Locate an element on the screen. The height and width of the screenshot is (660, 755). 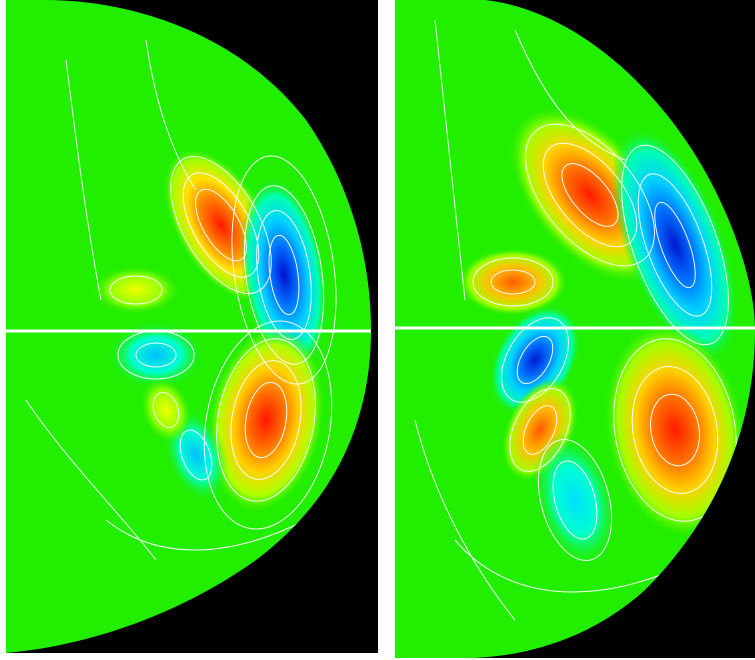
left-extremum-cyan is located at coordinates (156, 355).